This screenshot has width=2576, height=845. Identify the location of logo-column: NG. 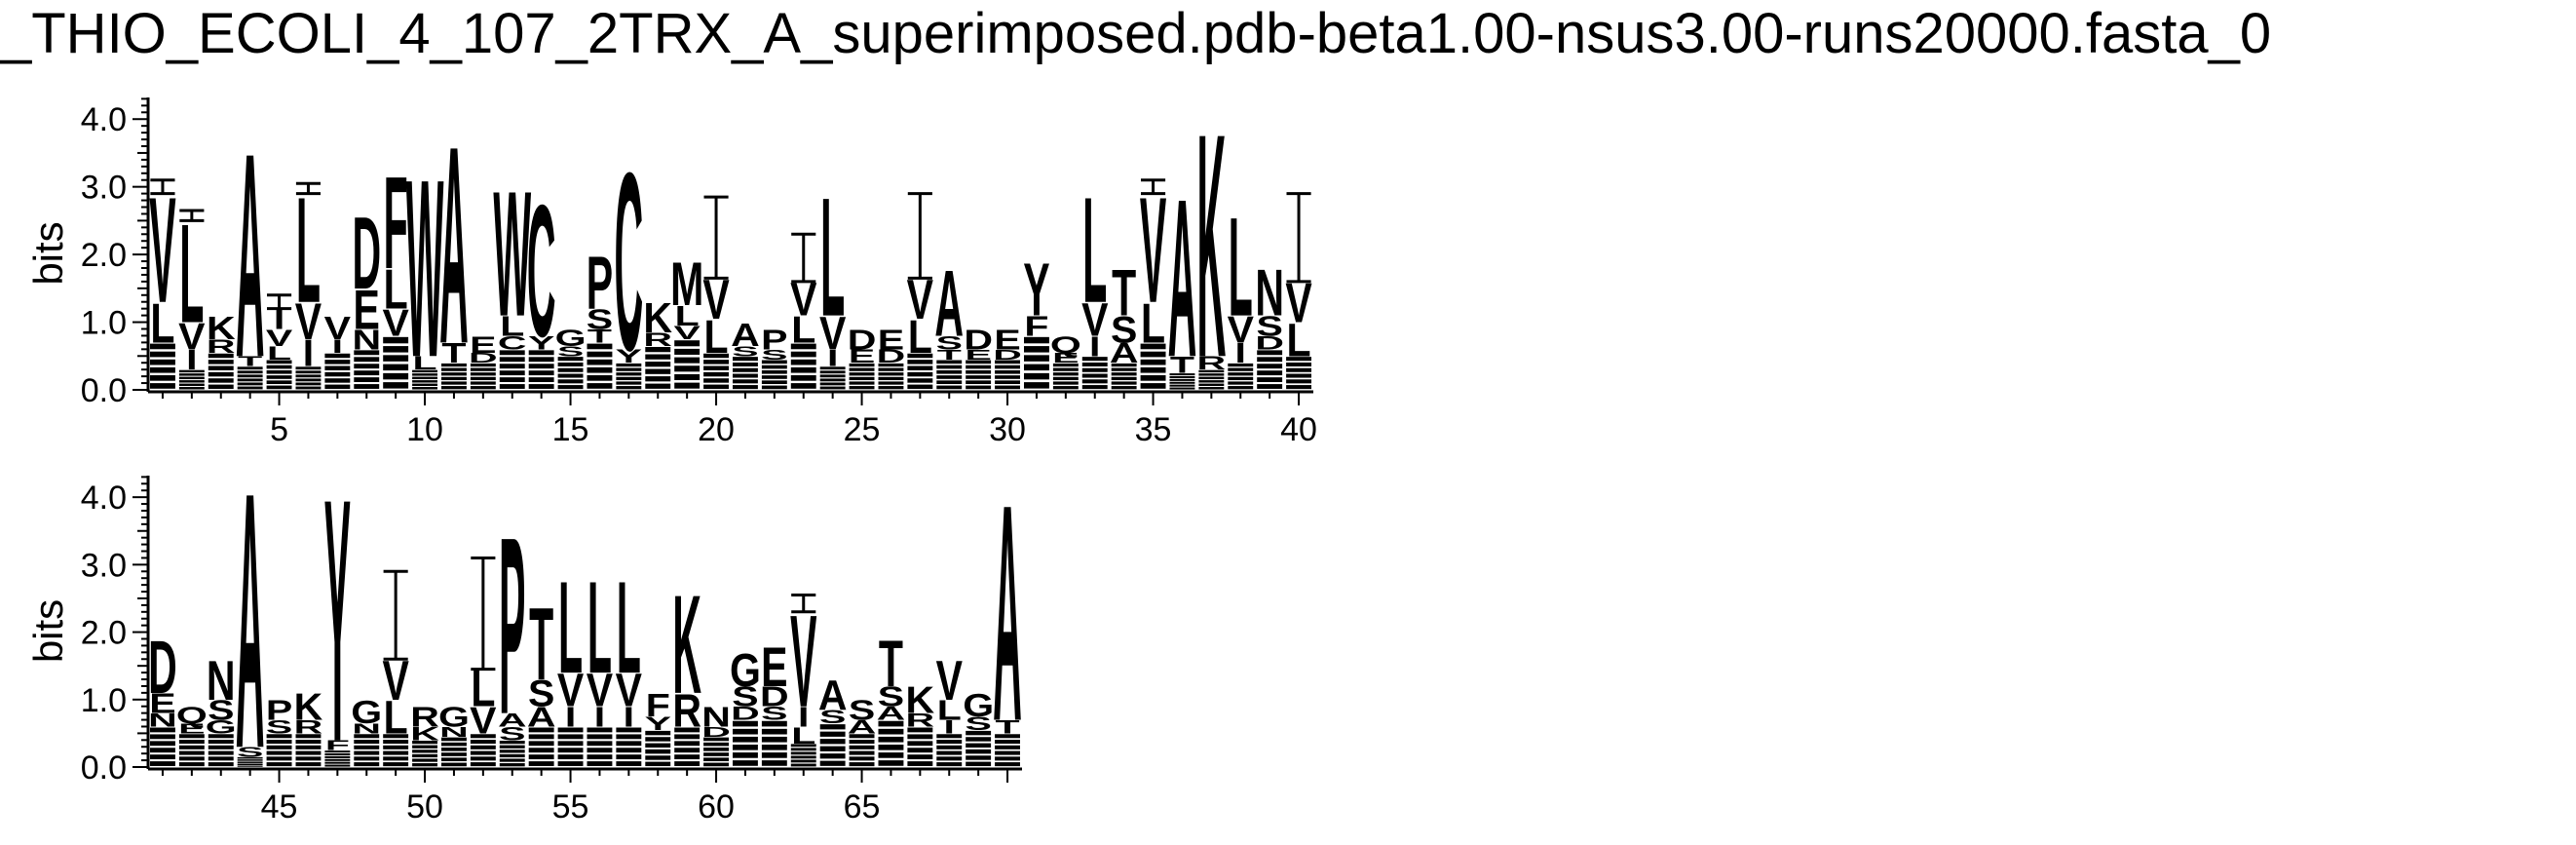
(454, 734).